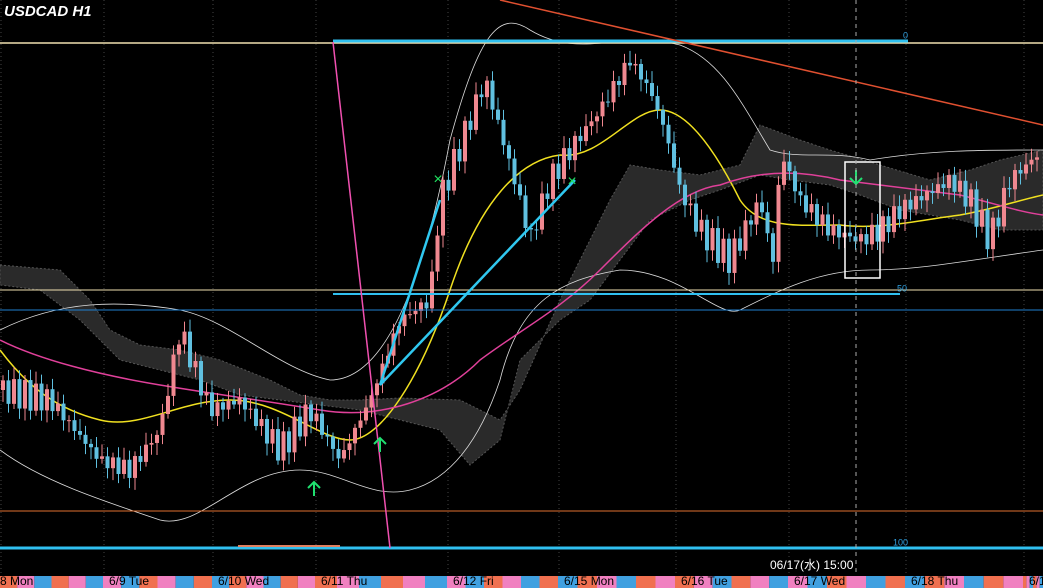 This screenshot has height=588, width=1043. I want to click on x-tick-label: 6/12 Fri, so click(473, 581).